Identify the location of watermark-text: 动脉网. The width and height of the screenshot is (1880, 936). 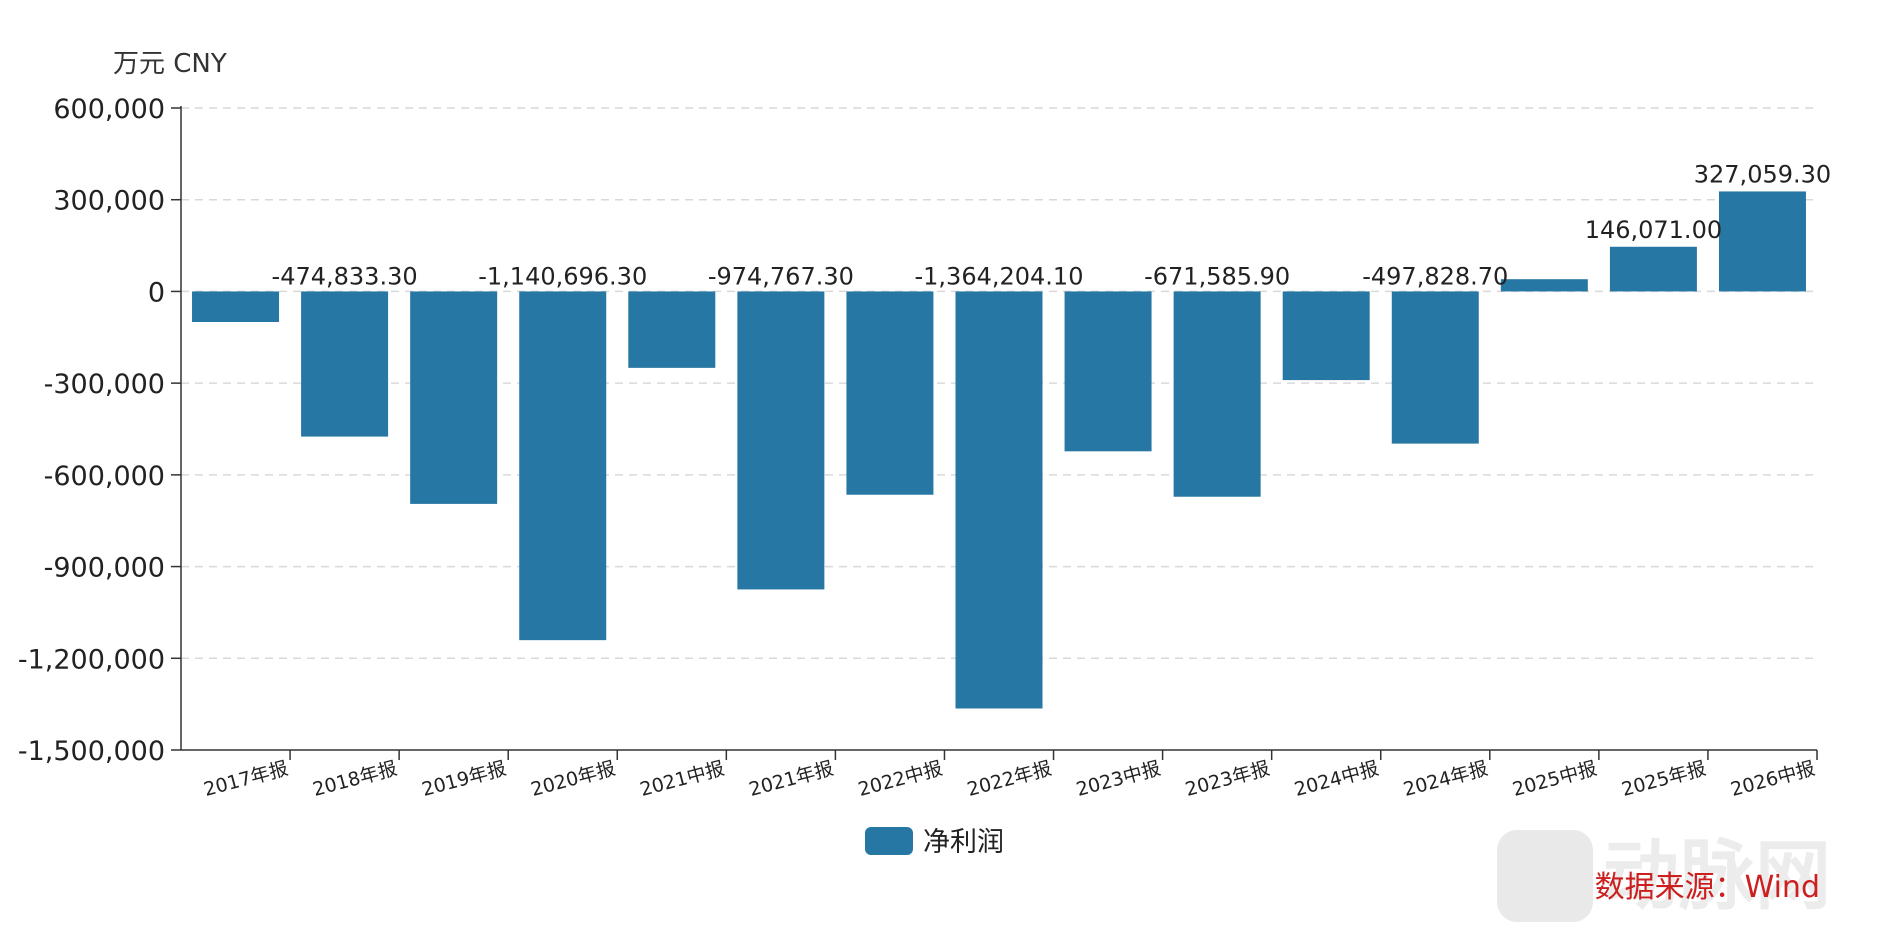
(1717, 875).